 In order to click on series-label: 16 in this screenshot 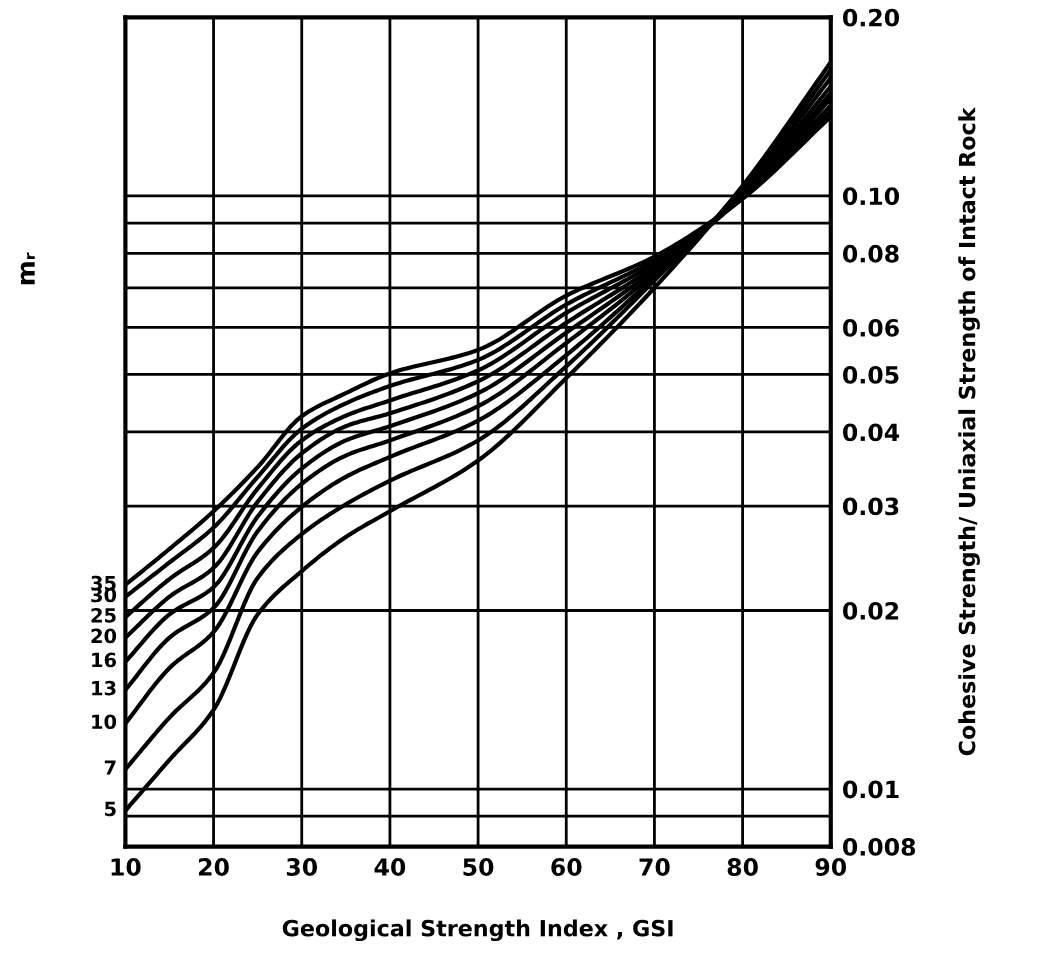, I will do `click(104, 660)`.